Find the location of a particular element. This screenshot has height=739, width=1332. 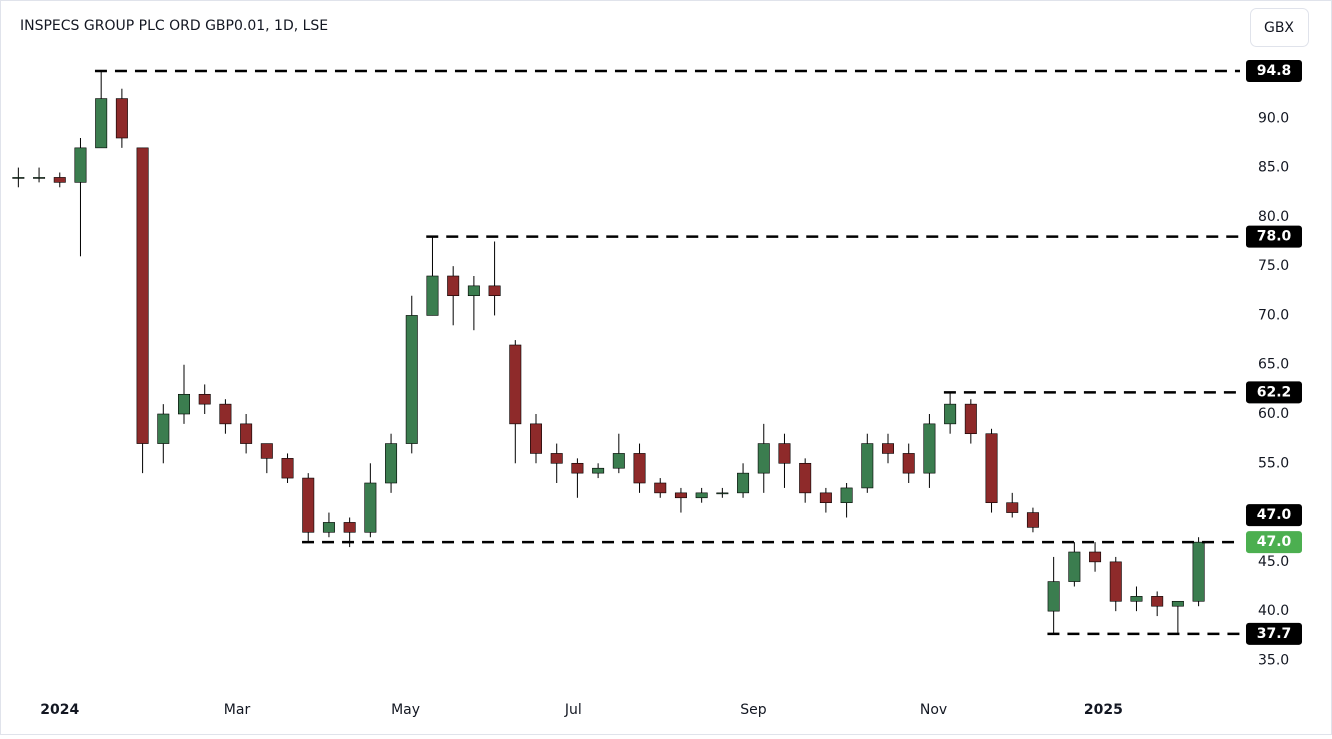

level-label: 47.0 is located at coordinates (1274, 515).